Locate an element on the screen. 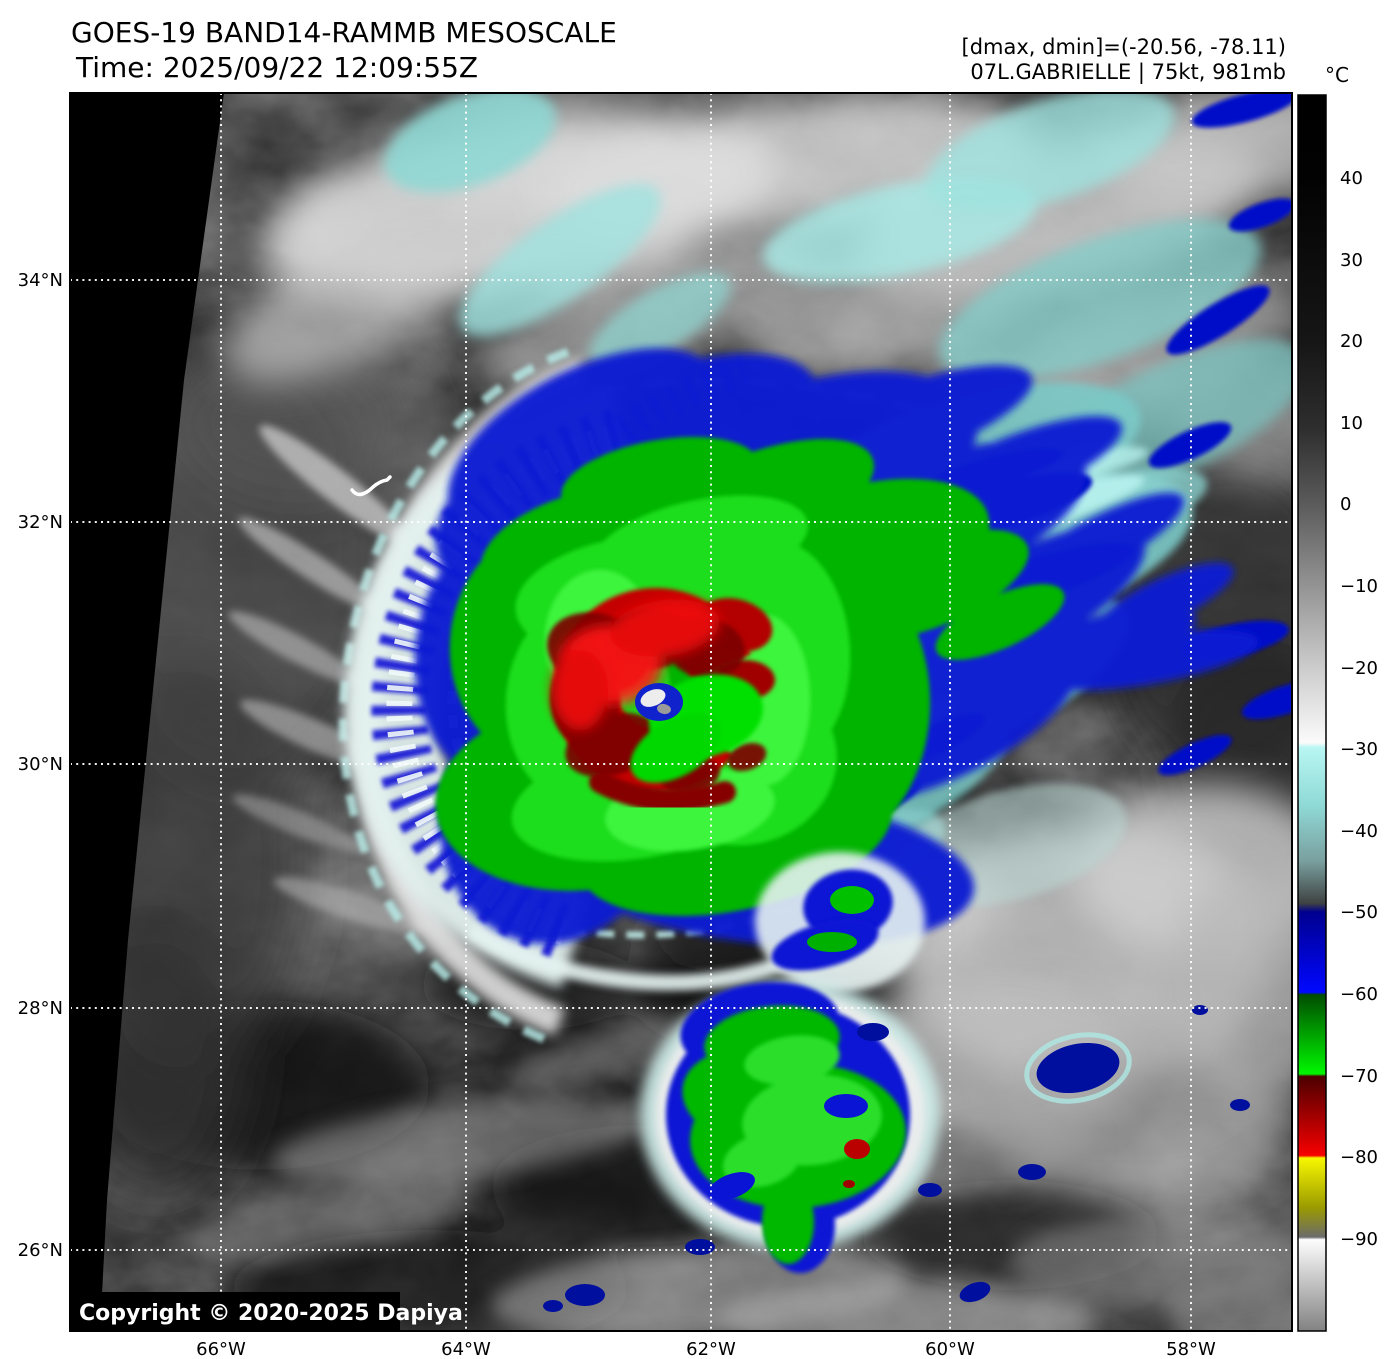 Image resolution: width=1390 pixels, height=1359 pixels. storm-info-label: 07L.GABRIELLE | 75kt, 981mb is located at coordinates (1128, 72).